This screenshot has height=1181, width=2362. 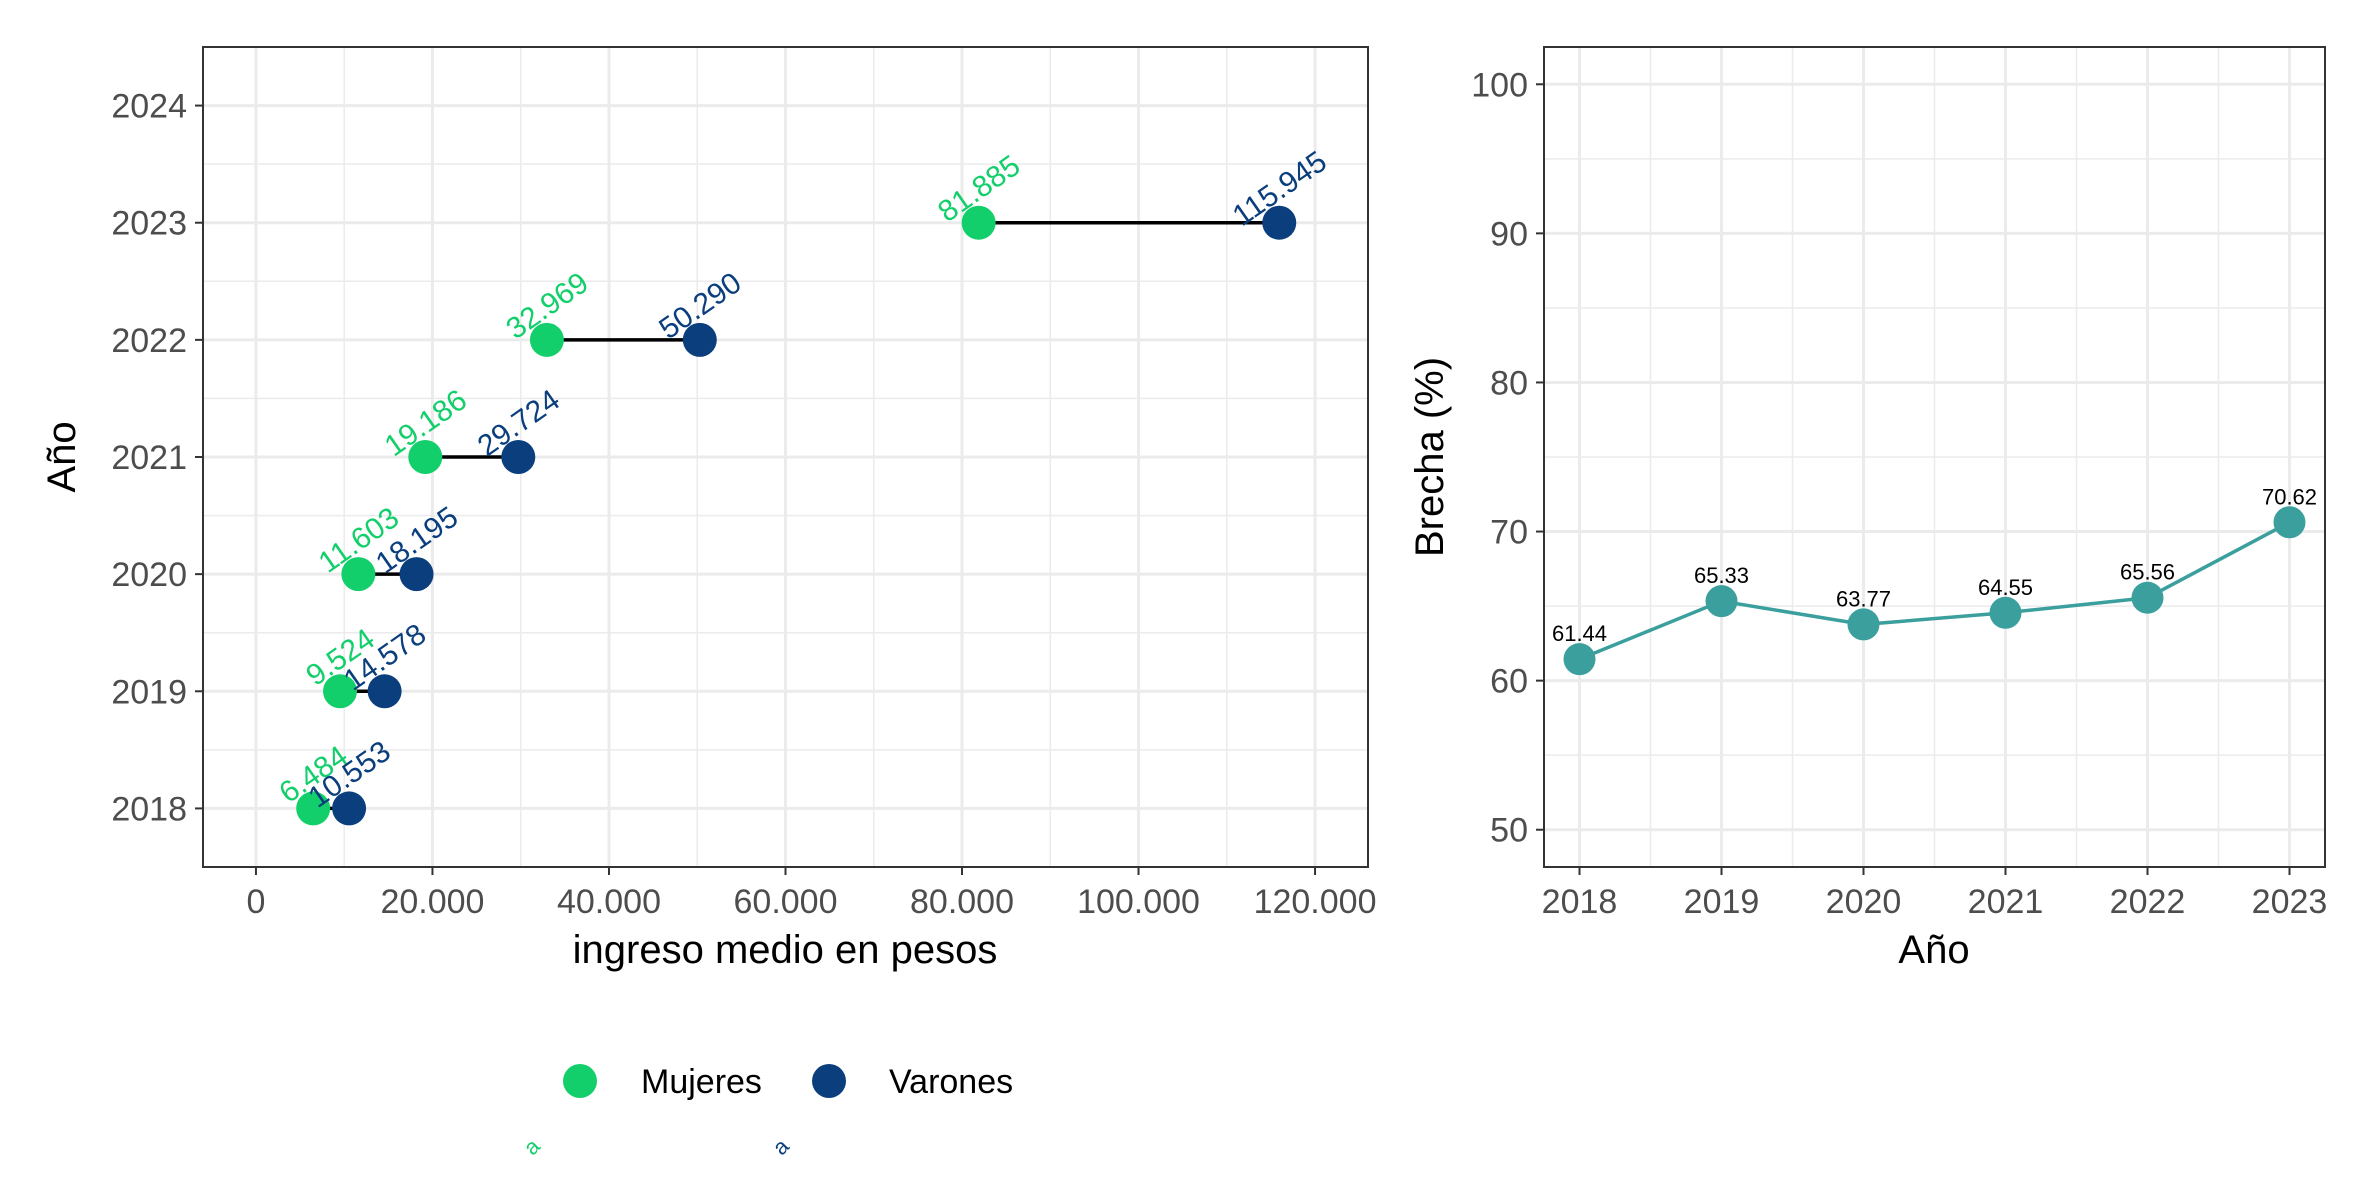 I want to click on y-tick-label: 2018, so click(x=149, y=809).